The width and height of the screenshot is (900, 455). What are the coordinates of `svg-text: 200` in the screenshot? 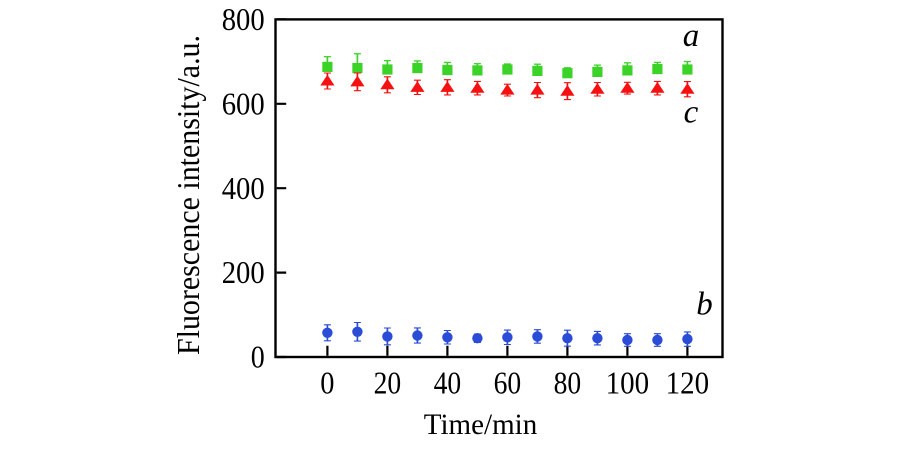 It's located at (243, 272).